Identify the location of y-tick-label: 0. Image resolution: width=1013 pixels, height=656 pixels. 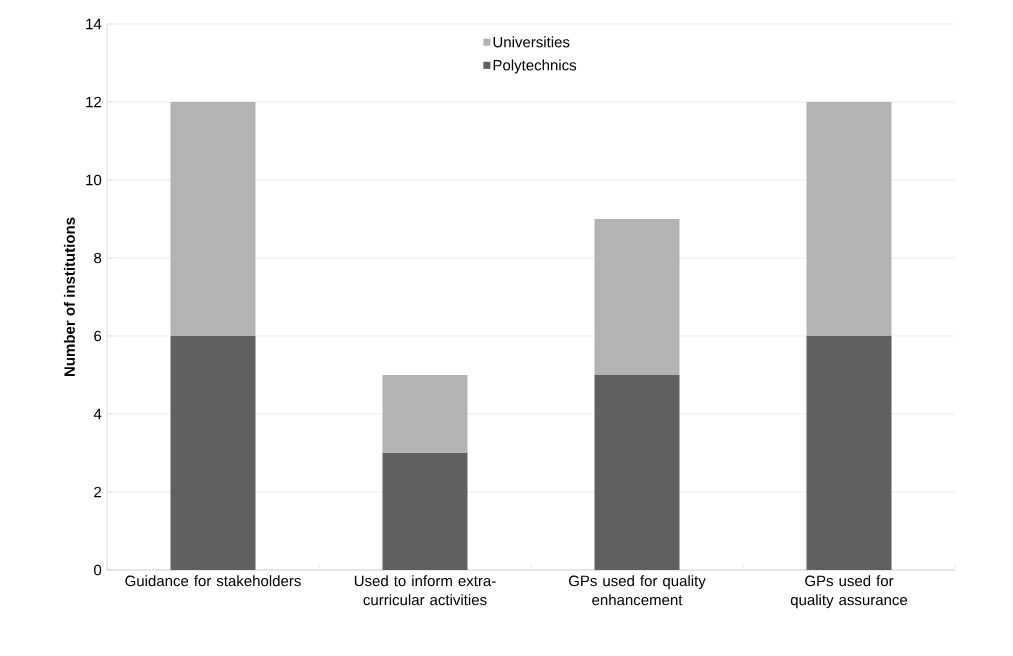
(98, 570).